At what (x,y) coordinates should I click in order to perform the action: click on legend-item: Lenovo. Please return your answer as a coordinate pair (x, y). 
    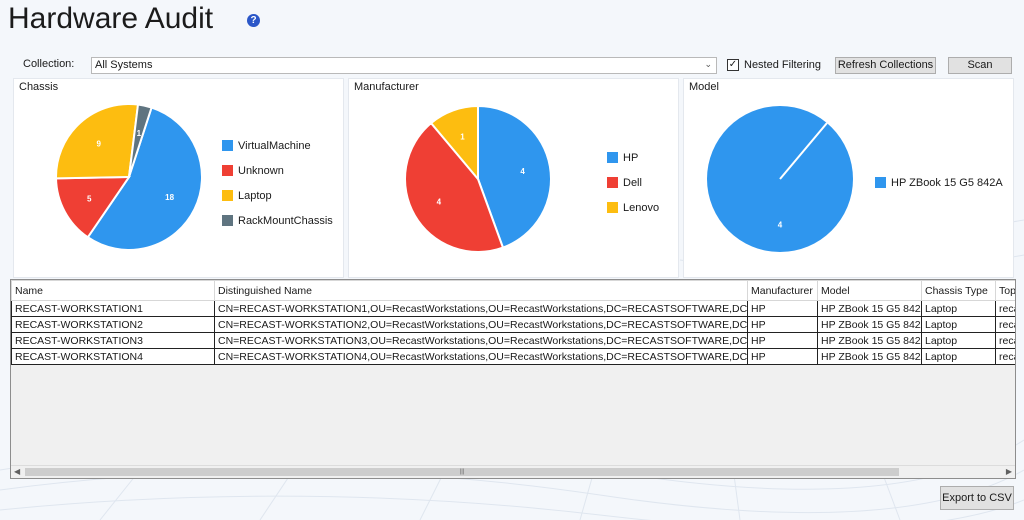
    Looking at the image, I should click on (633, 207).